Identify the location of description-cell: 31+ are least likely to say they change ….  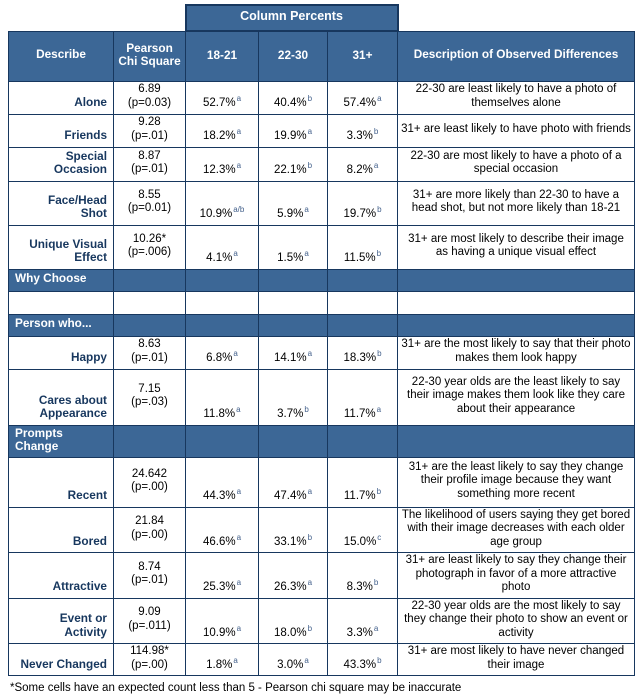
(516, 575).